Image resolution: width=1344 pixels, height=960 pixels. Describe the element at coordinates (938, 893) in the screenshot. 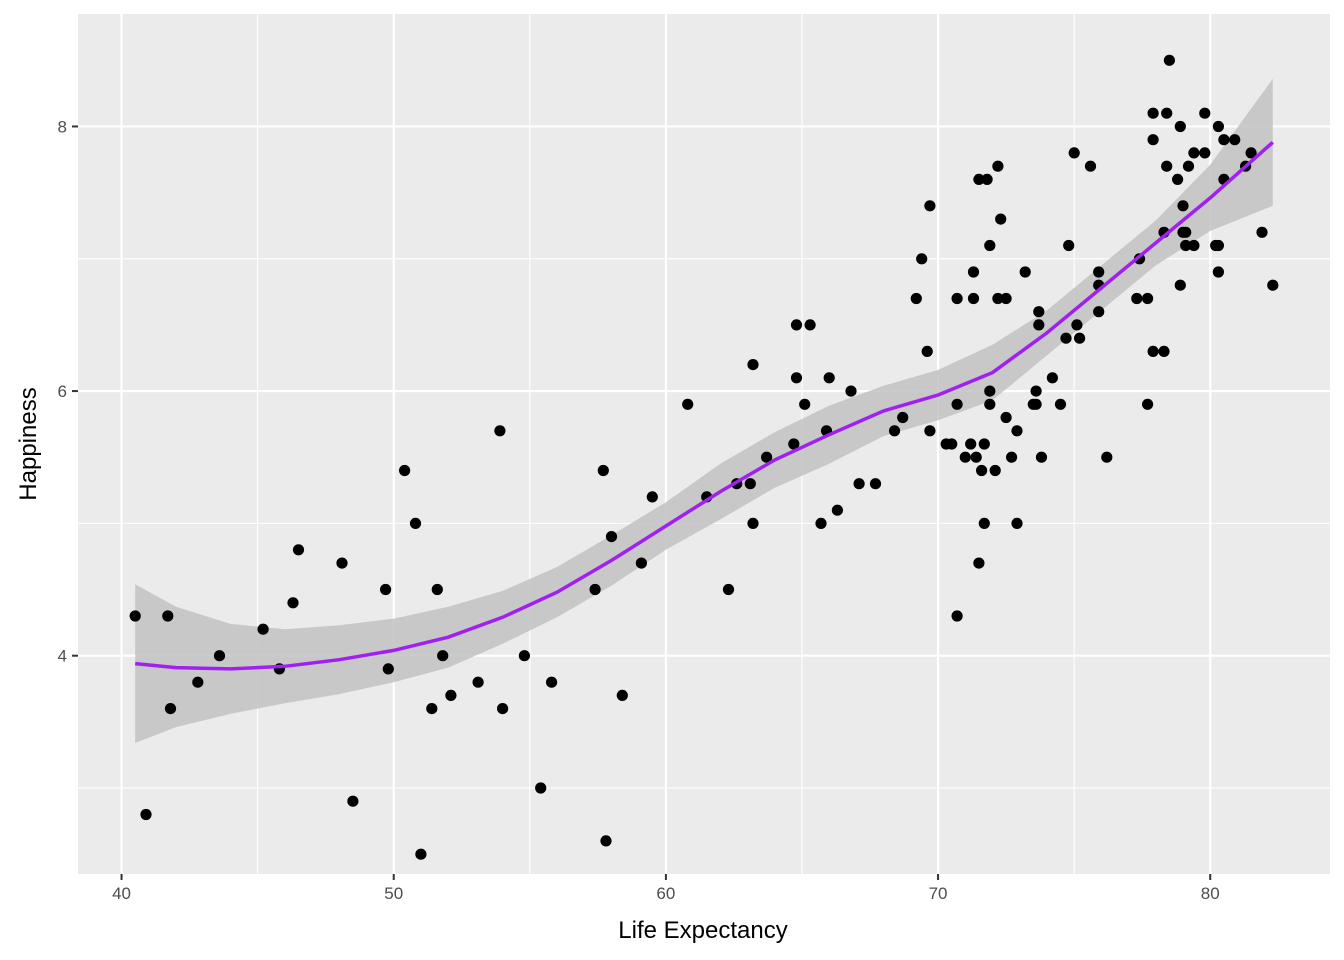

I see `x-tick-label: 70` at that location.